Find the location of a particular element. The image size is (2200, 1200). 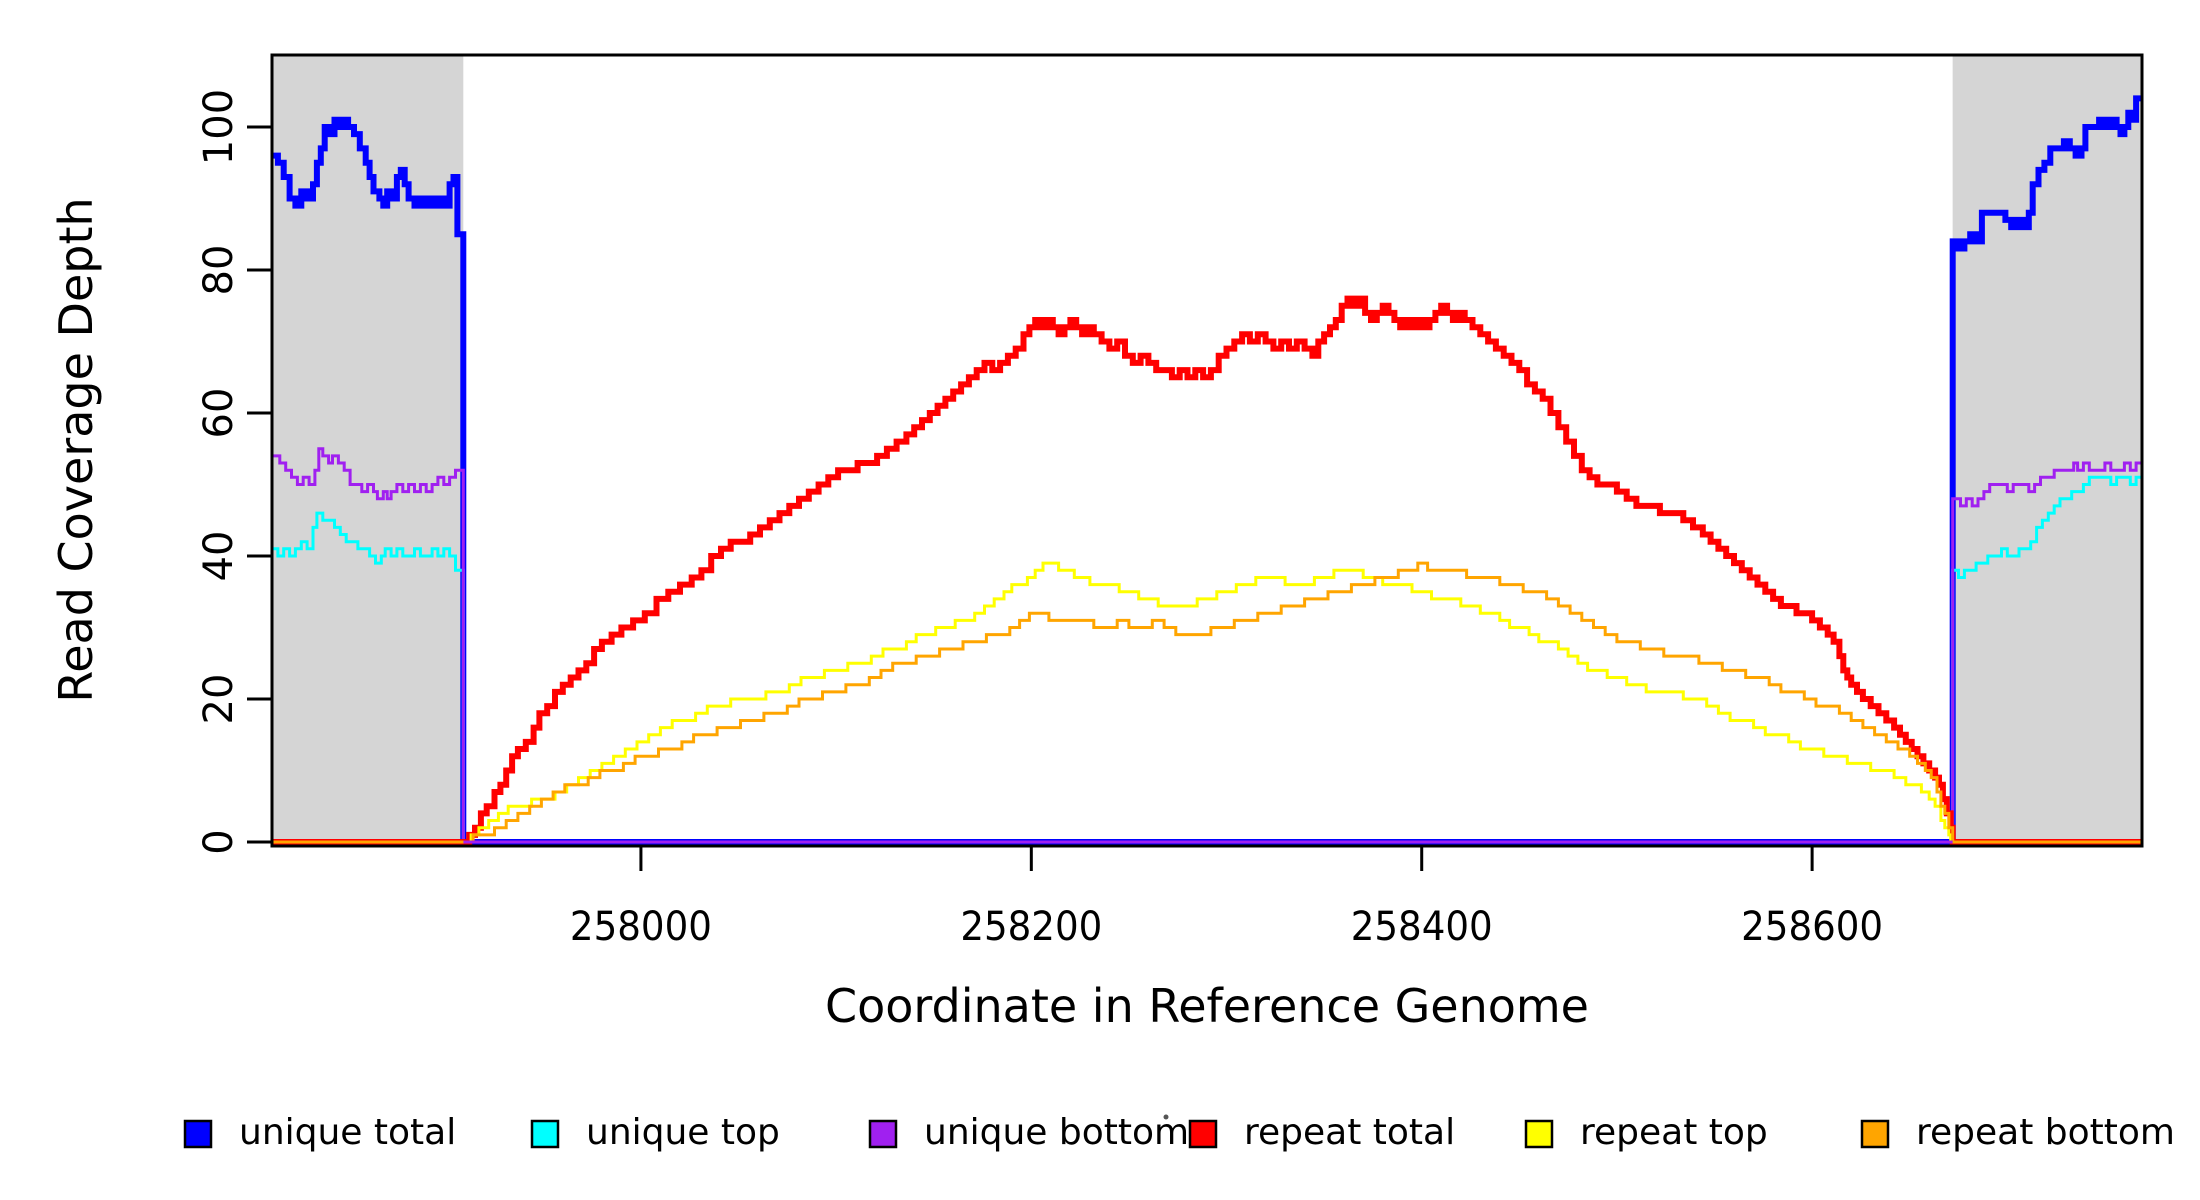

legend-label: repeat top is located at coordinates (1674, 1132).